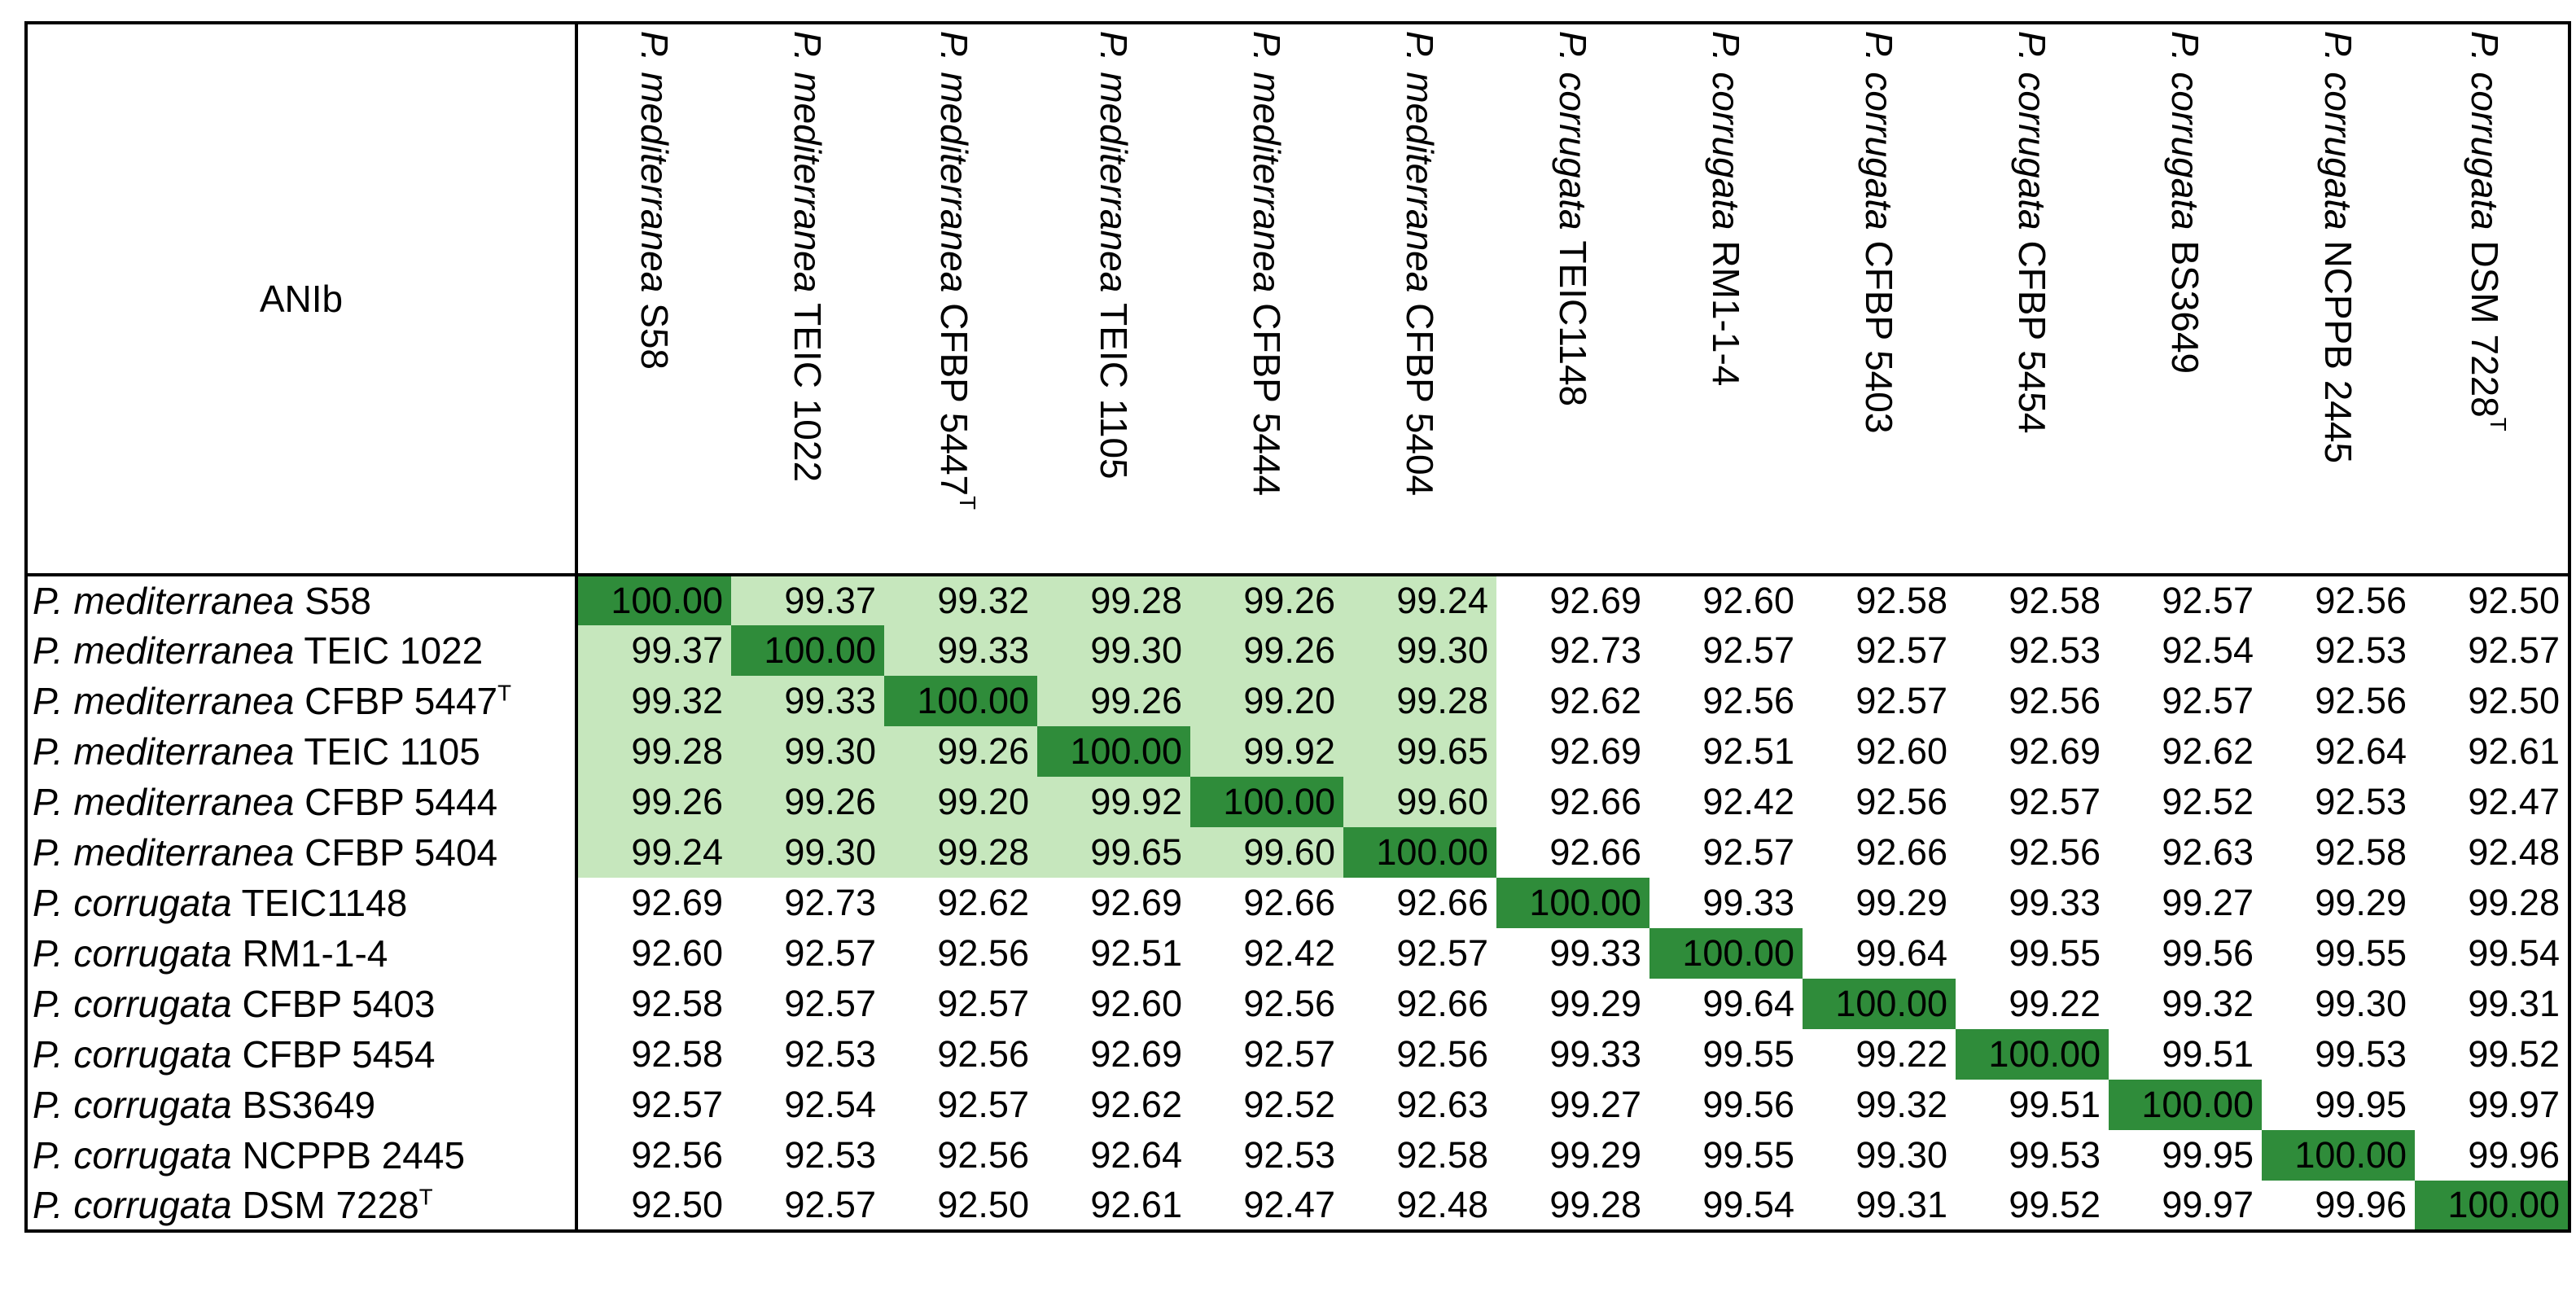 The height and width of the screenshot is (1297, 2576). What do you see at coordinates (959, 270) in the screenshot?
I see `column-header-label: P. mediterranea CFBP 5447T` at bounding box center [959, 270].